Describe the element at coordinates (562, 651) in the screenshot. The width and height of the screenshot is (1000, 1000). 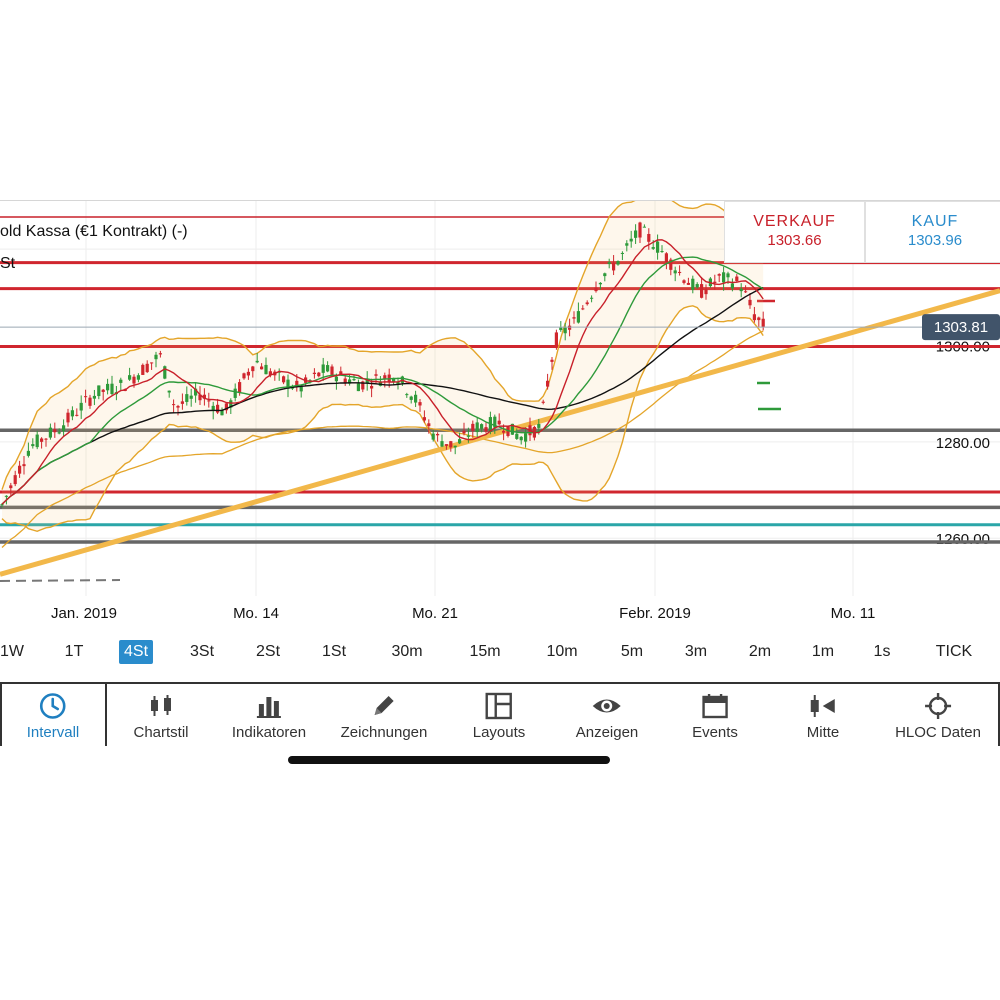
I see `interval-10m: 10m` at that location.